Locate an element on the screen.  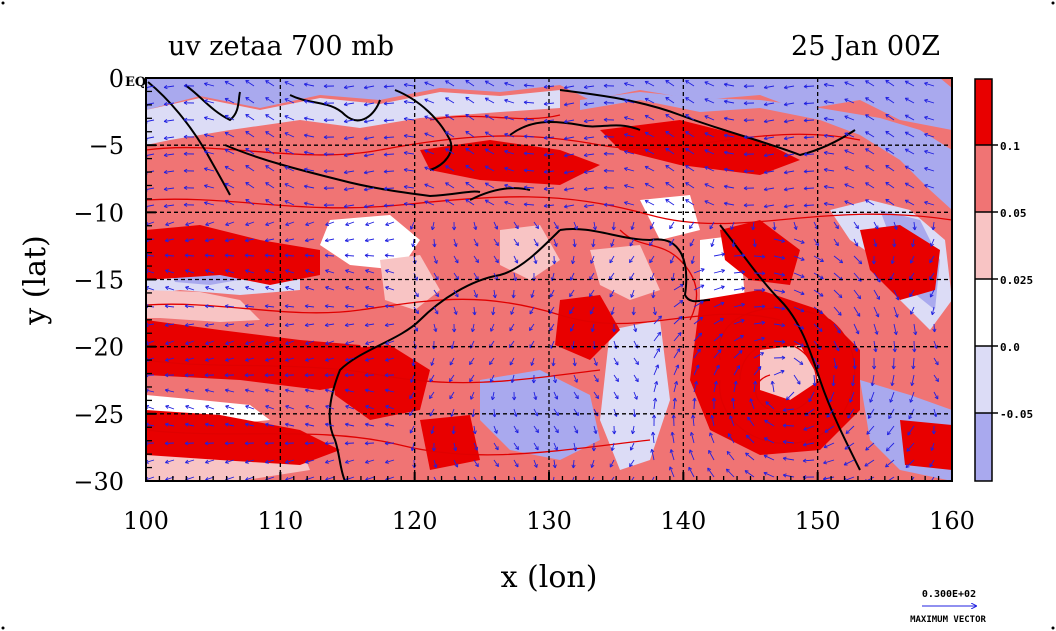
color-bar-segment-weak-negative is located at coordinates (983, 379).